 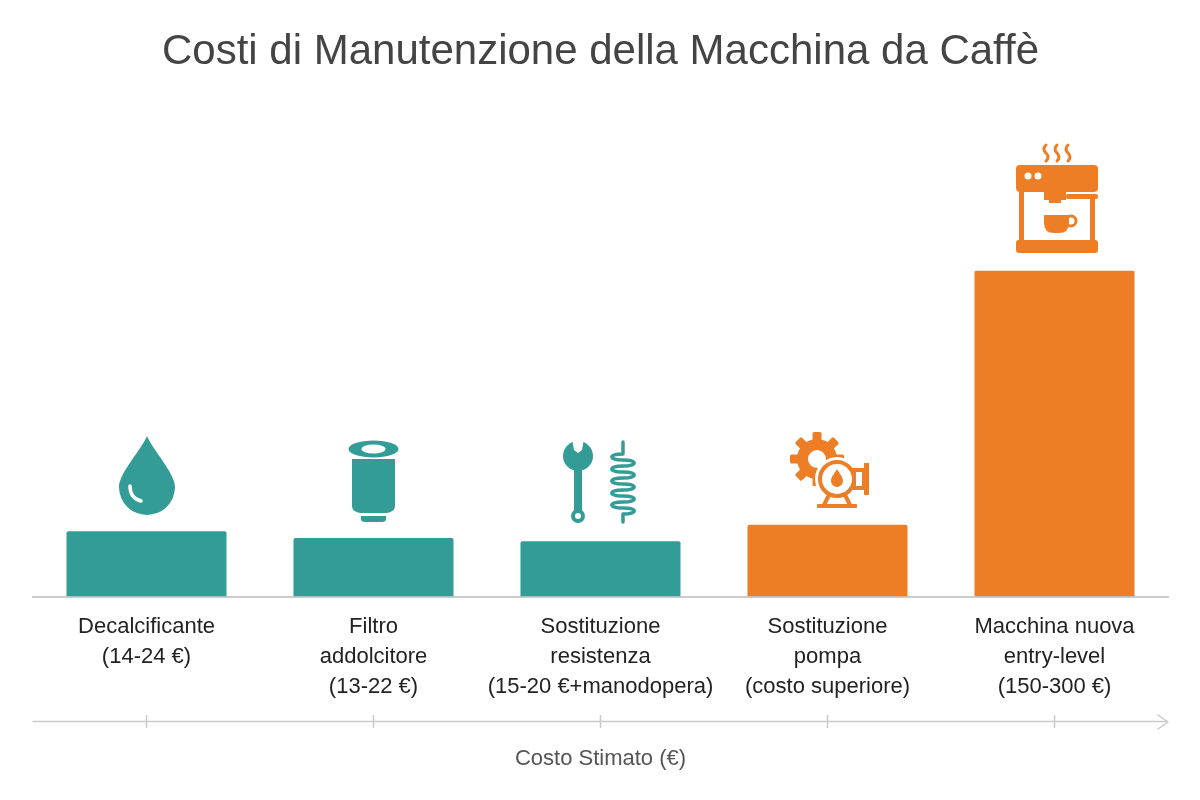 I want to click on x-axis-title: Costo Stimato (€), so click(x=600, y=757).